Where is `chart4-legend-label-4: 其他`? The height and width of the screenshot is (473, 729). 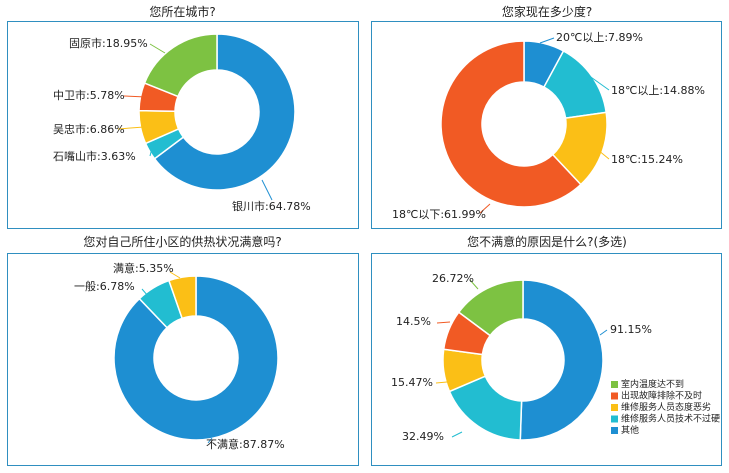
chart4-legend-label-4: 其他 is located at coordinates (630, 430).